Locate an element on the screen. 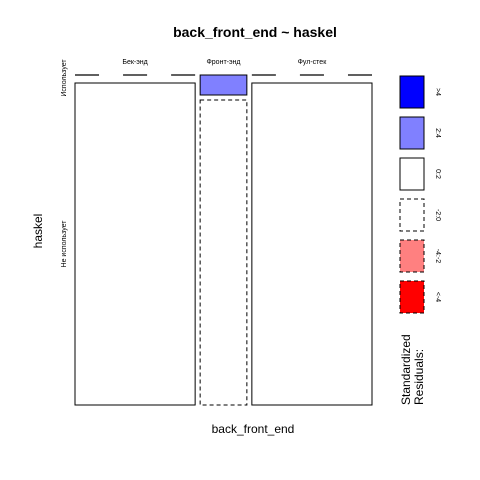 This screenshot has height=480, width=480. y-tick-label: Не использует is located at coordinates (64, 244).